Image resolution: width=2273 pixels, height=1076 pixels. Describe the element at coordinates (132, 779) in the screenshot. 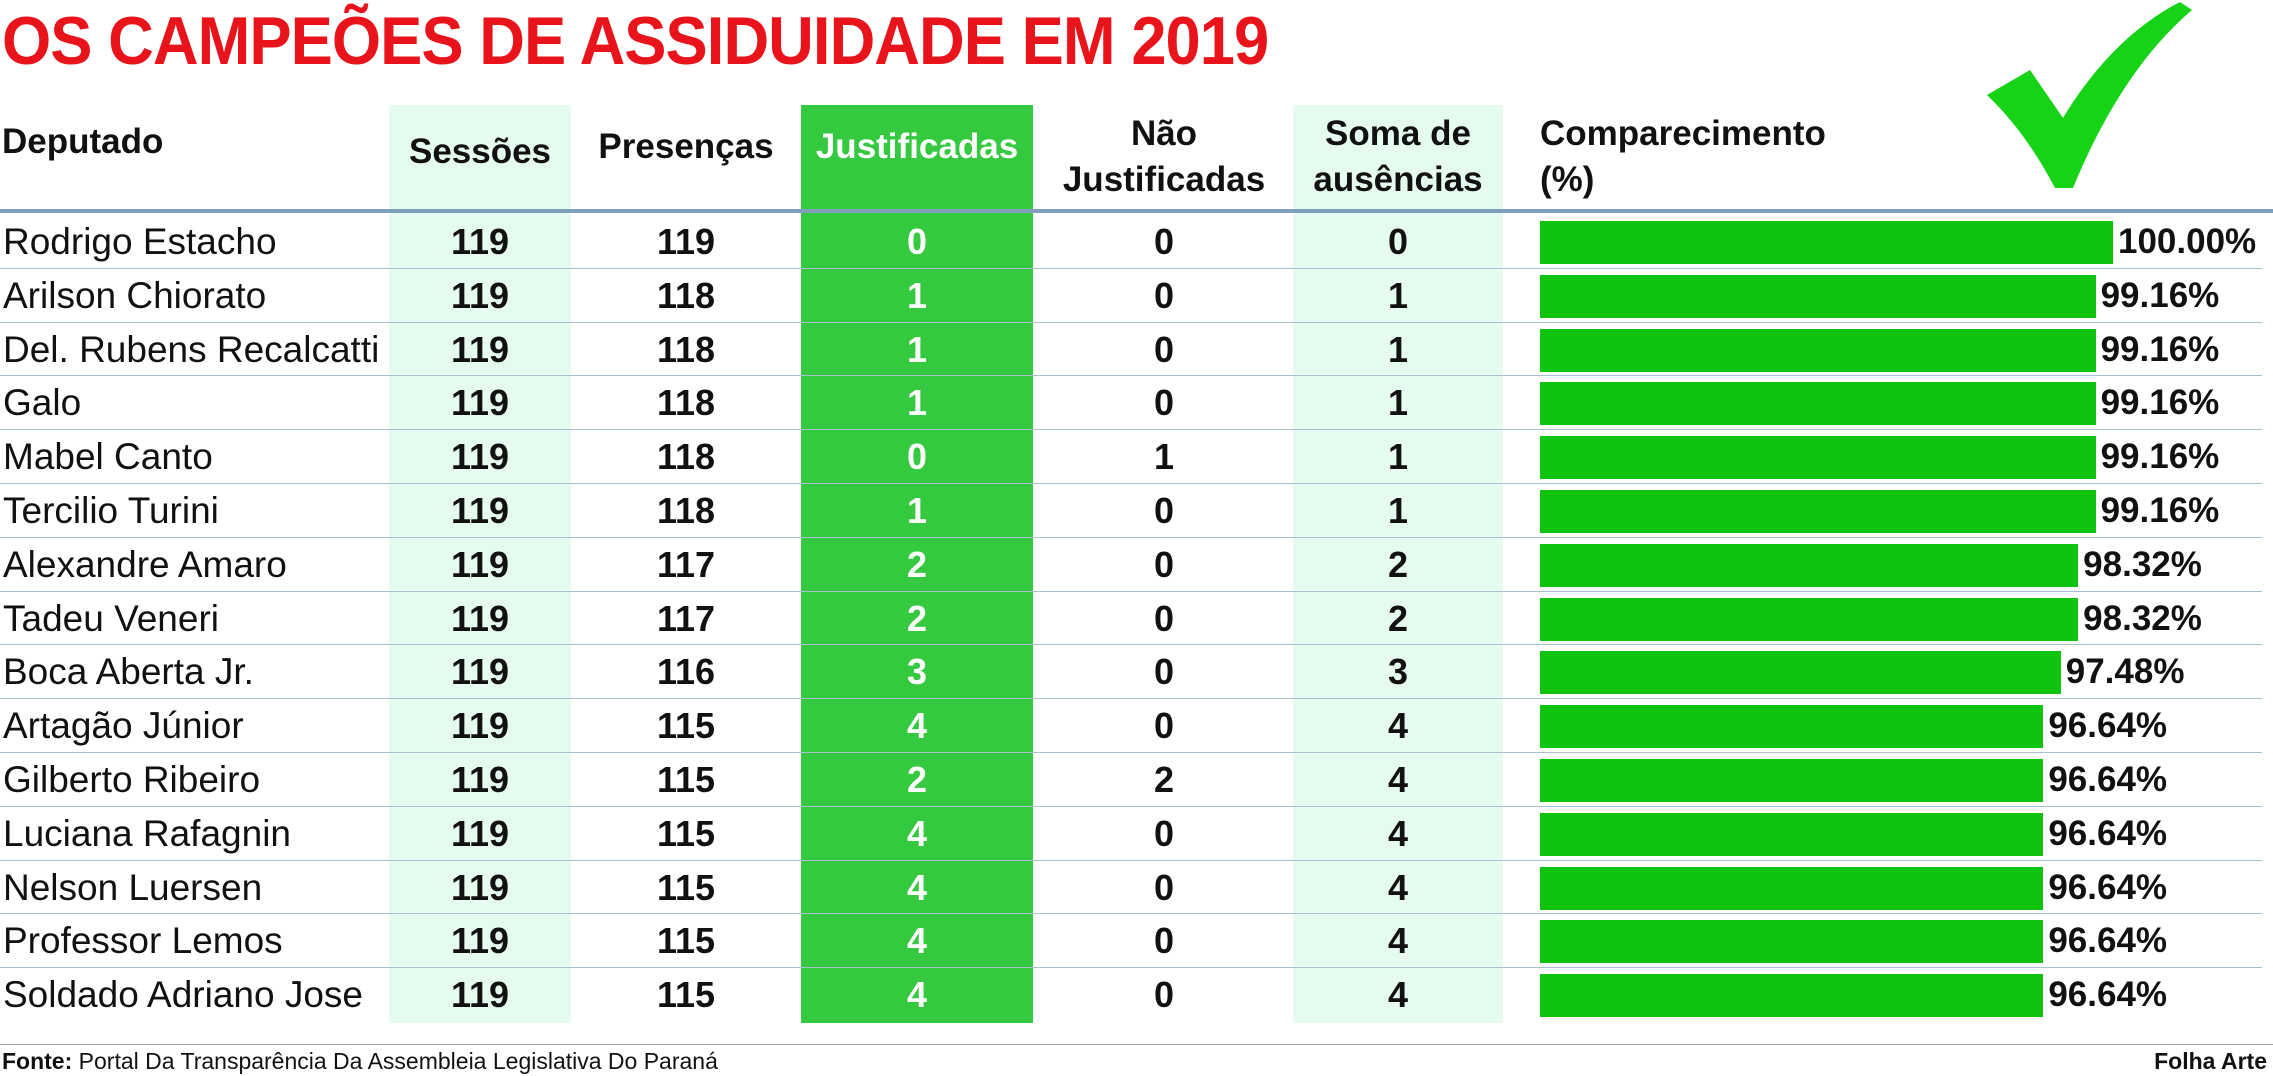

I see `deputado-name: Gilberto Ribeiro` at that location.